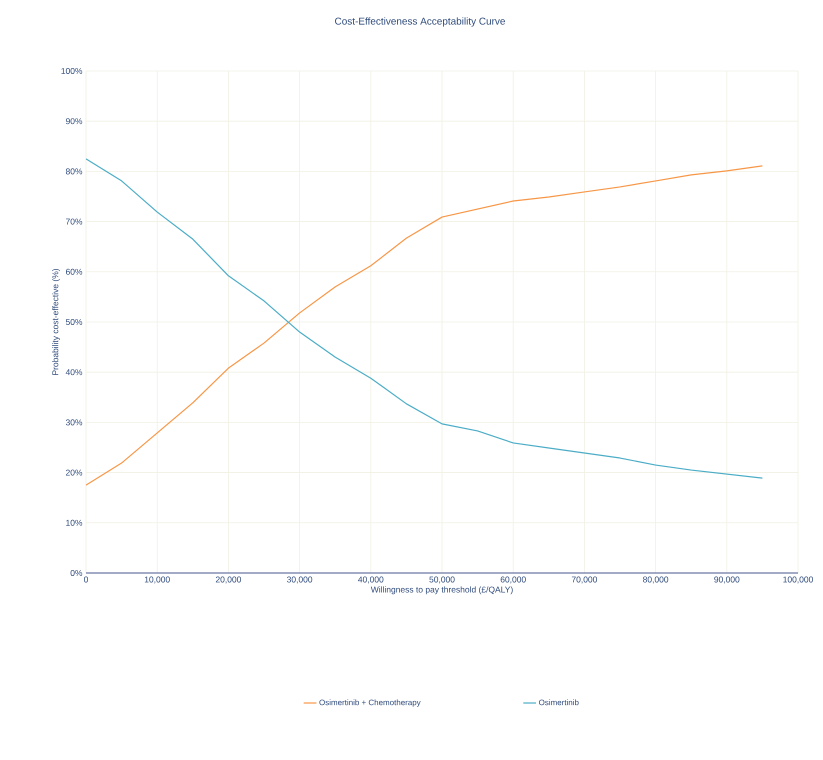 The height and width of the screenshot is (760, 823). What do you see at coordinates (513, 580) in the screenshot?
I see `x-tick-label: 60,000` at bounding box center [513, 580].